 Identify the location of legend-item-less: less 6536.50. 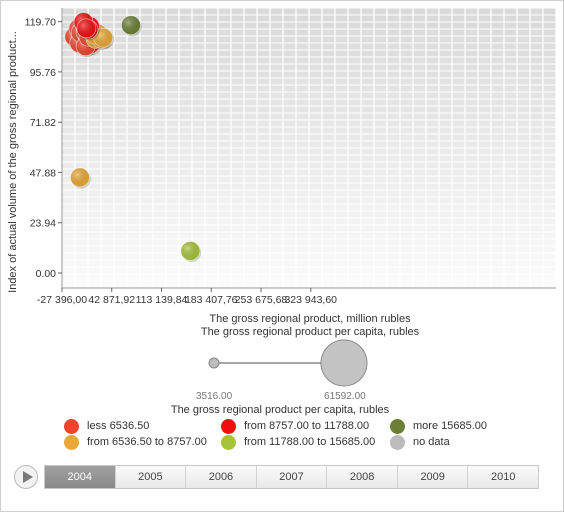
(106, 426).